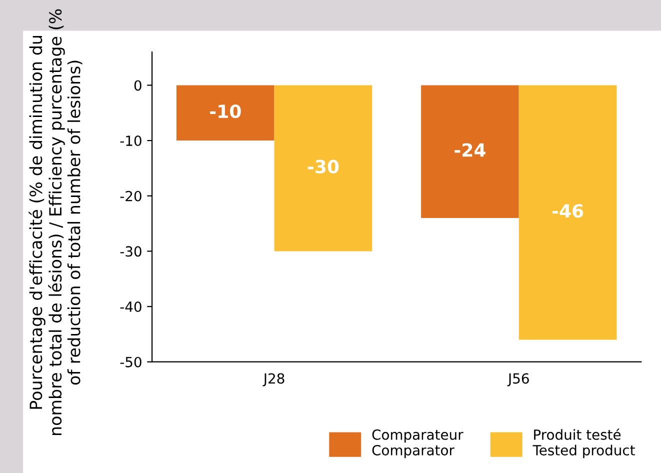 The height and width of the screenshot is (473, 661). I want to click on x-tick-label: J56, so click(518, 379).